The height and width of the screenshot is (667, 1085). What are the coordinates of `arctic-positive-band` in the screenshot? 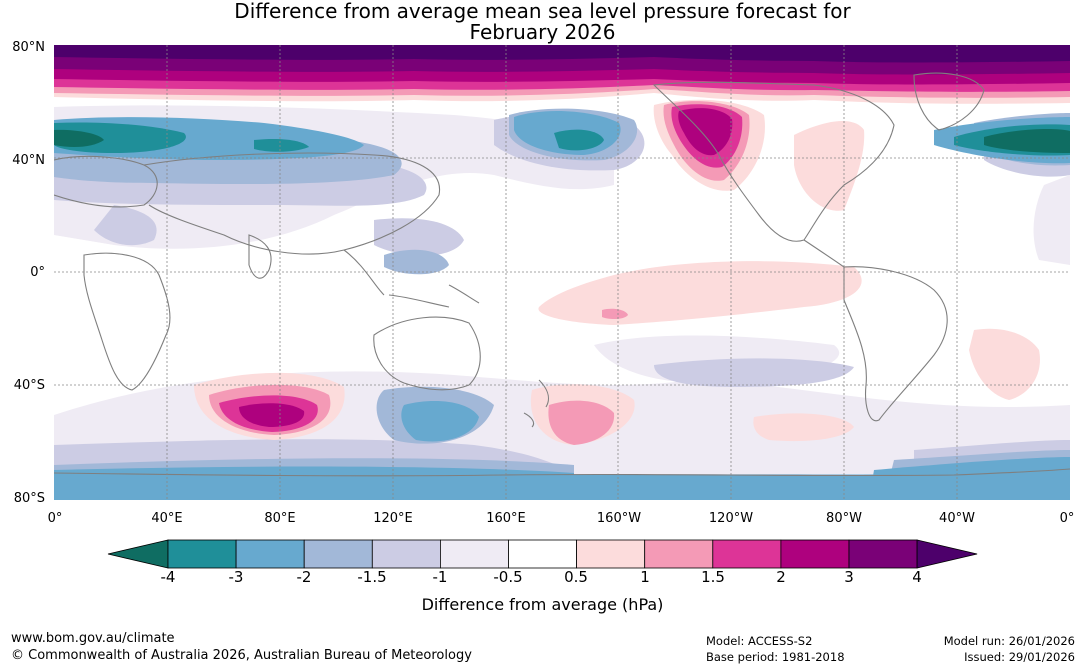 It's located at (562, 74).